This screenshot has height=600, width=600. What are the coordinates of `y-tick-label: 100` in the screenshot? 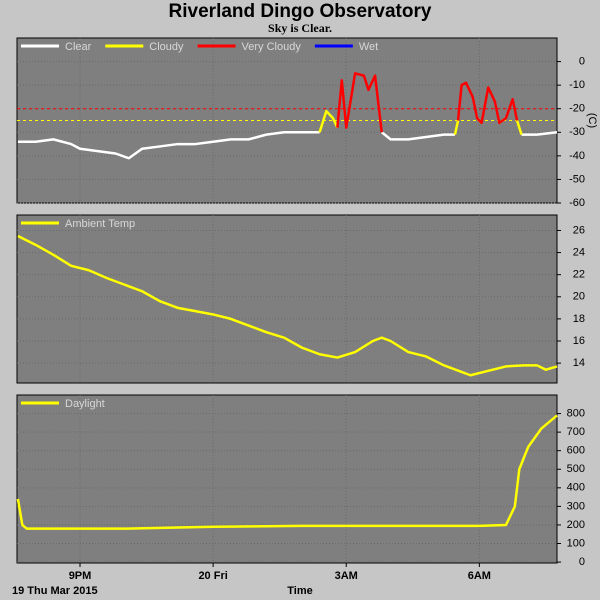 It's located at (576, 543).